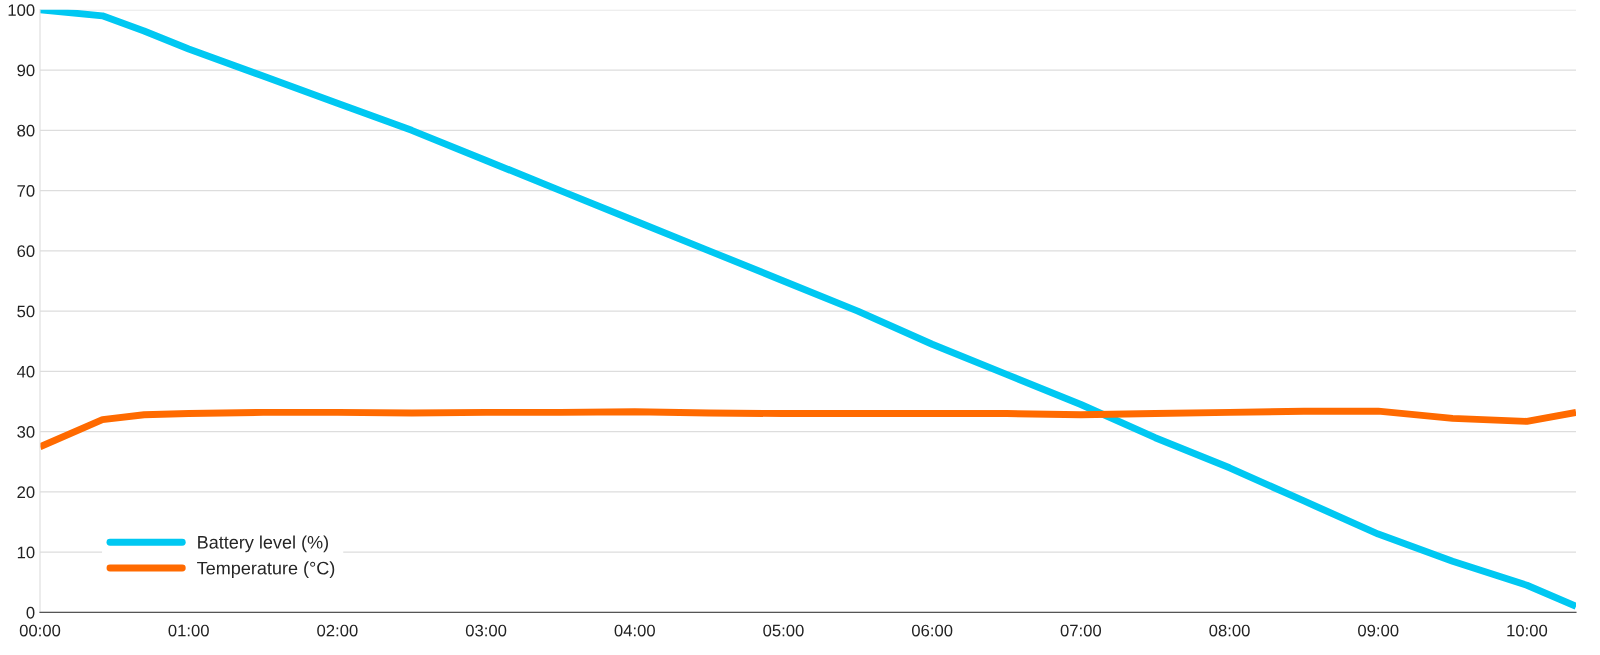  What do you see at coordinates (26, 432) in the screenshot?
I see `y-tick-label: 30` at bounding box center [26, 432].